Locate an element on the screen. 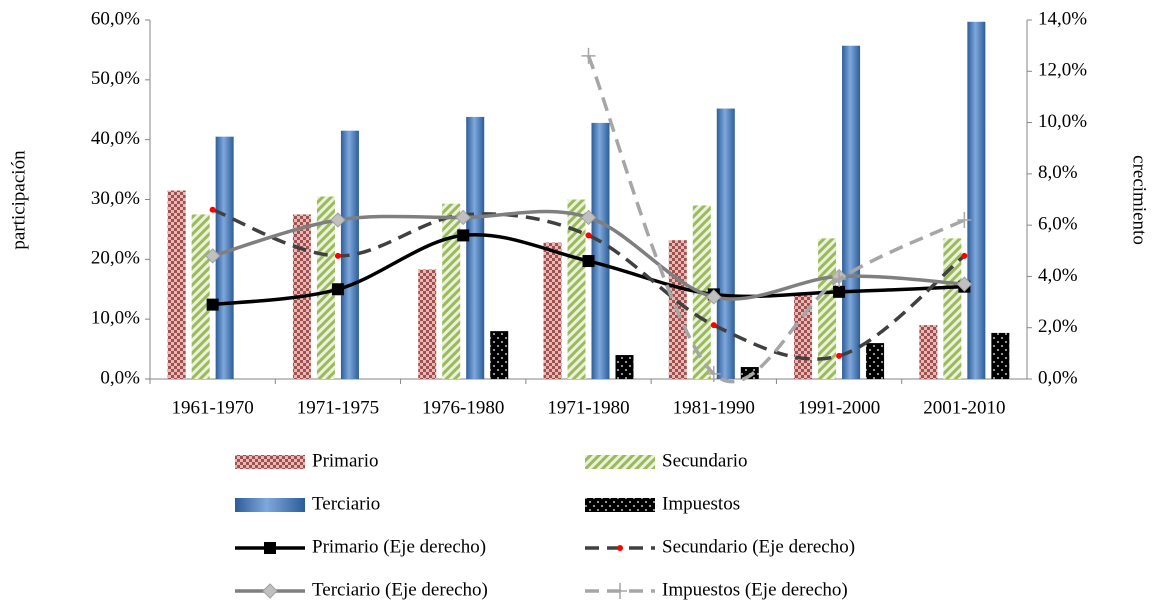 The height and width of the screenshot is (610, 1154). y-tick-label: 60,0% is located at coordinates (115, 18).